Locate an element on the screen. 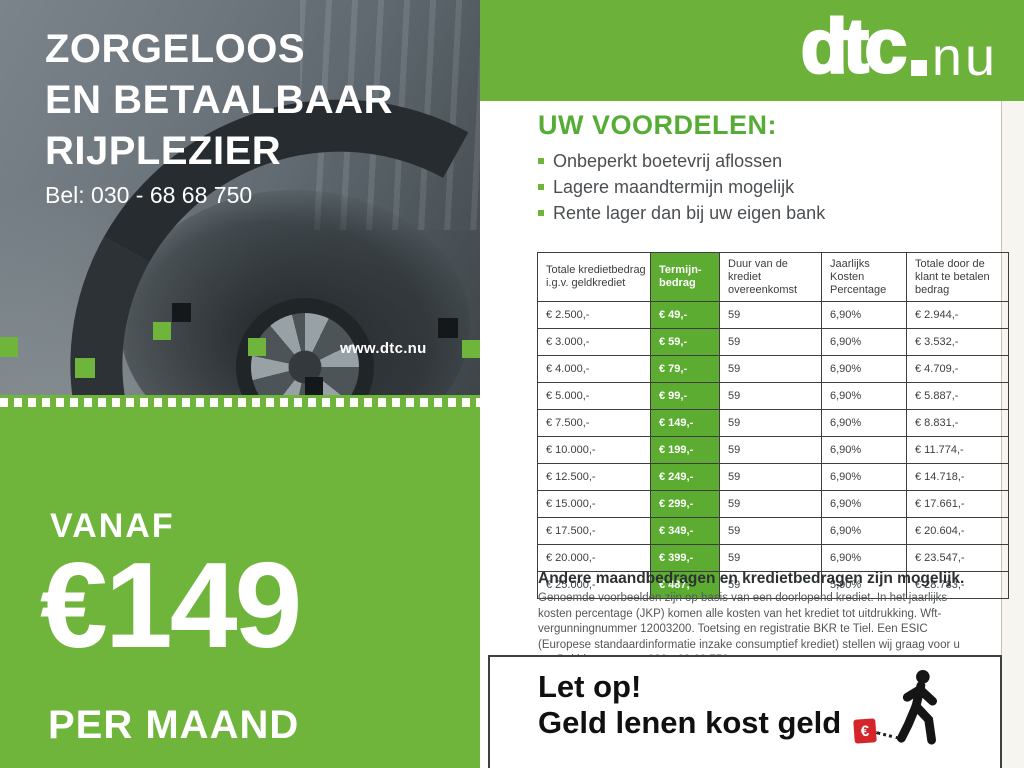  table-row: € 15.000,- € 299,- 59 6,90% € 17.661,- is located at coordinates (773, 504).